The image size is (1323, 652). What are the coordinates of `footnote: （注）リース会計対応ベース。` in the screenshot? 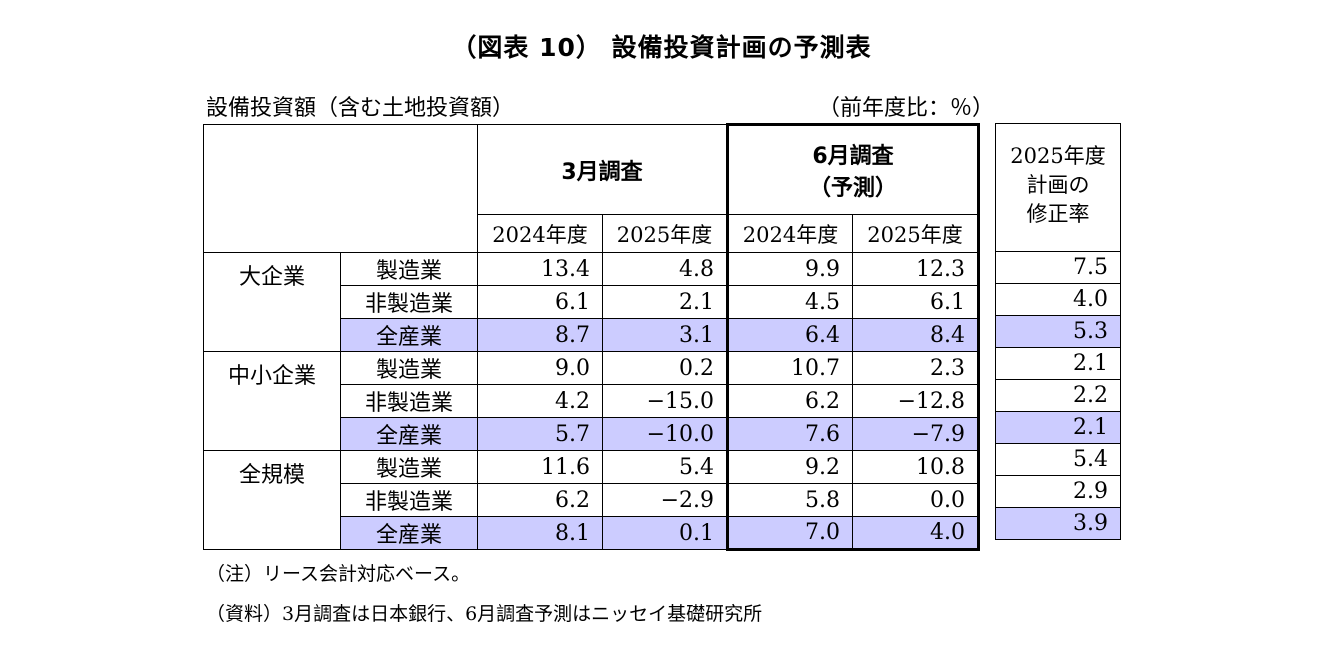 It's located at (338, 574).